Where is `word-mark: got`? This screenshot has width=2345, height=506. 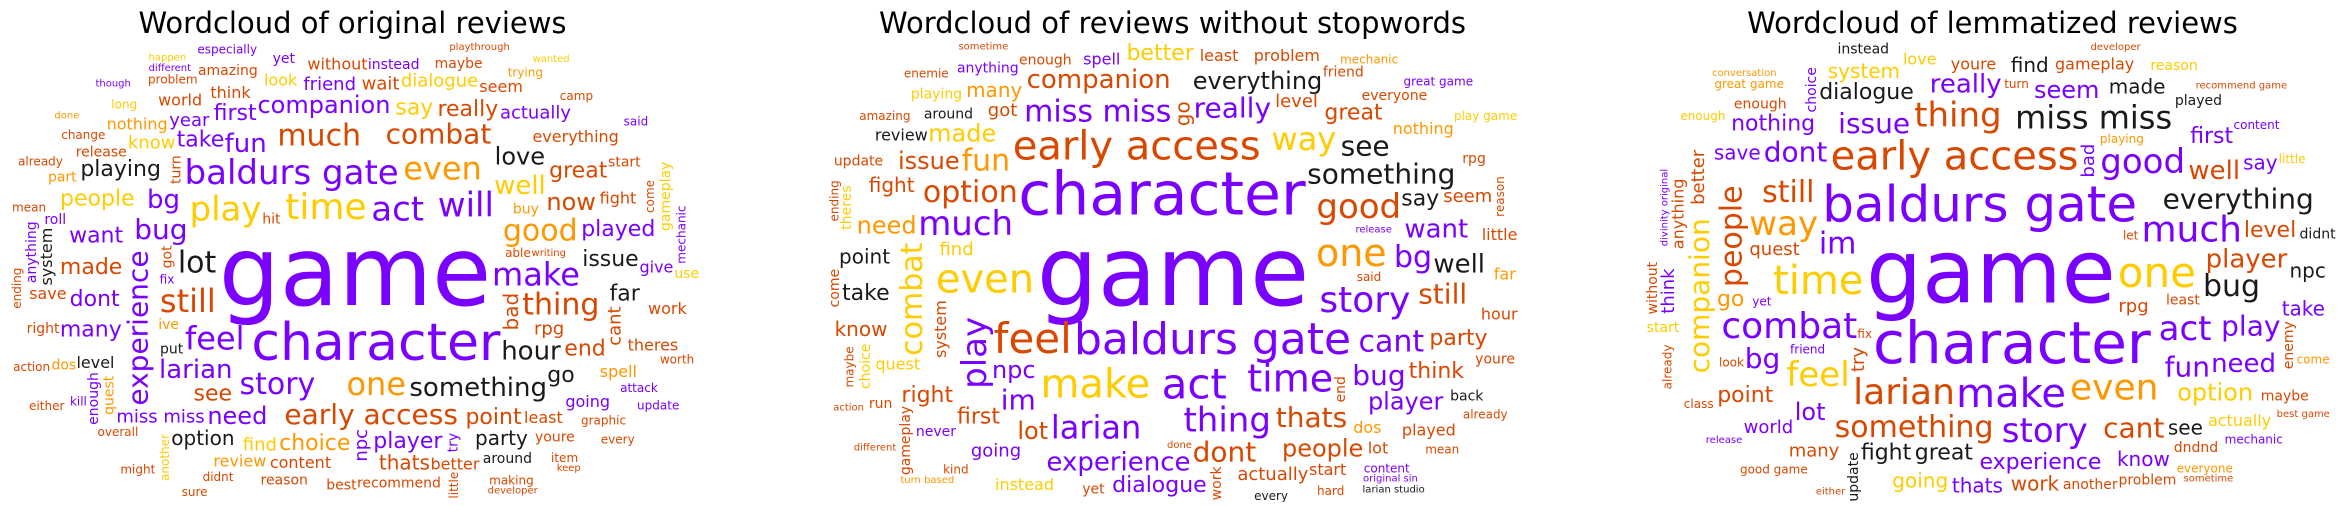 word-mark: got is located at coordinates (1003, 110).